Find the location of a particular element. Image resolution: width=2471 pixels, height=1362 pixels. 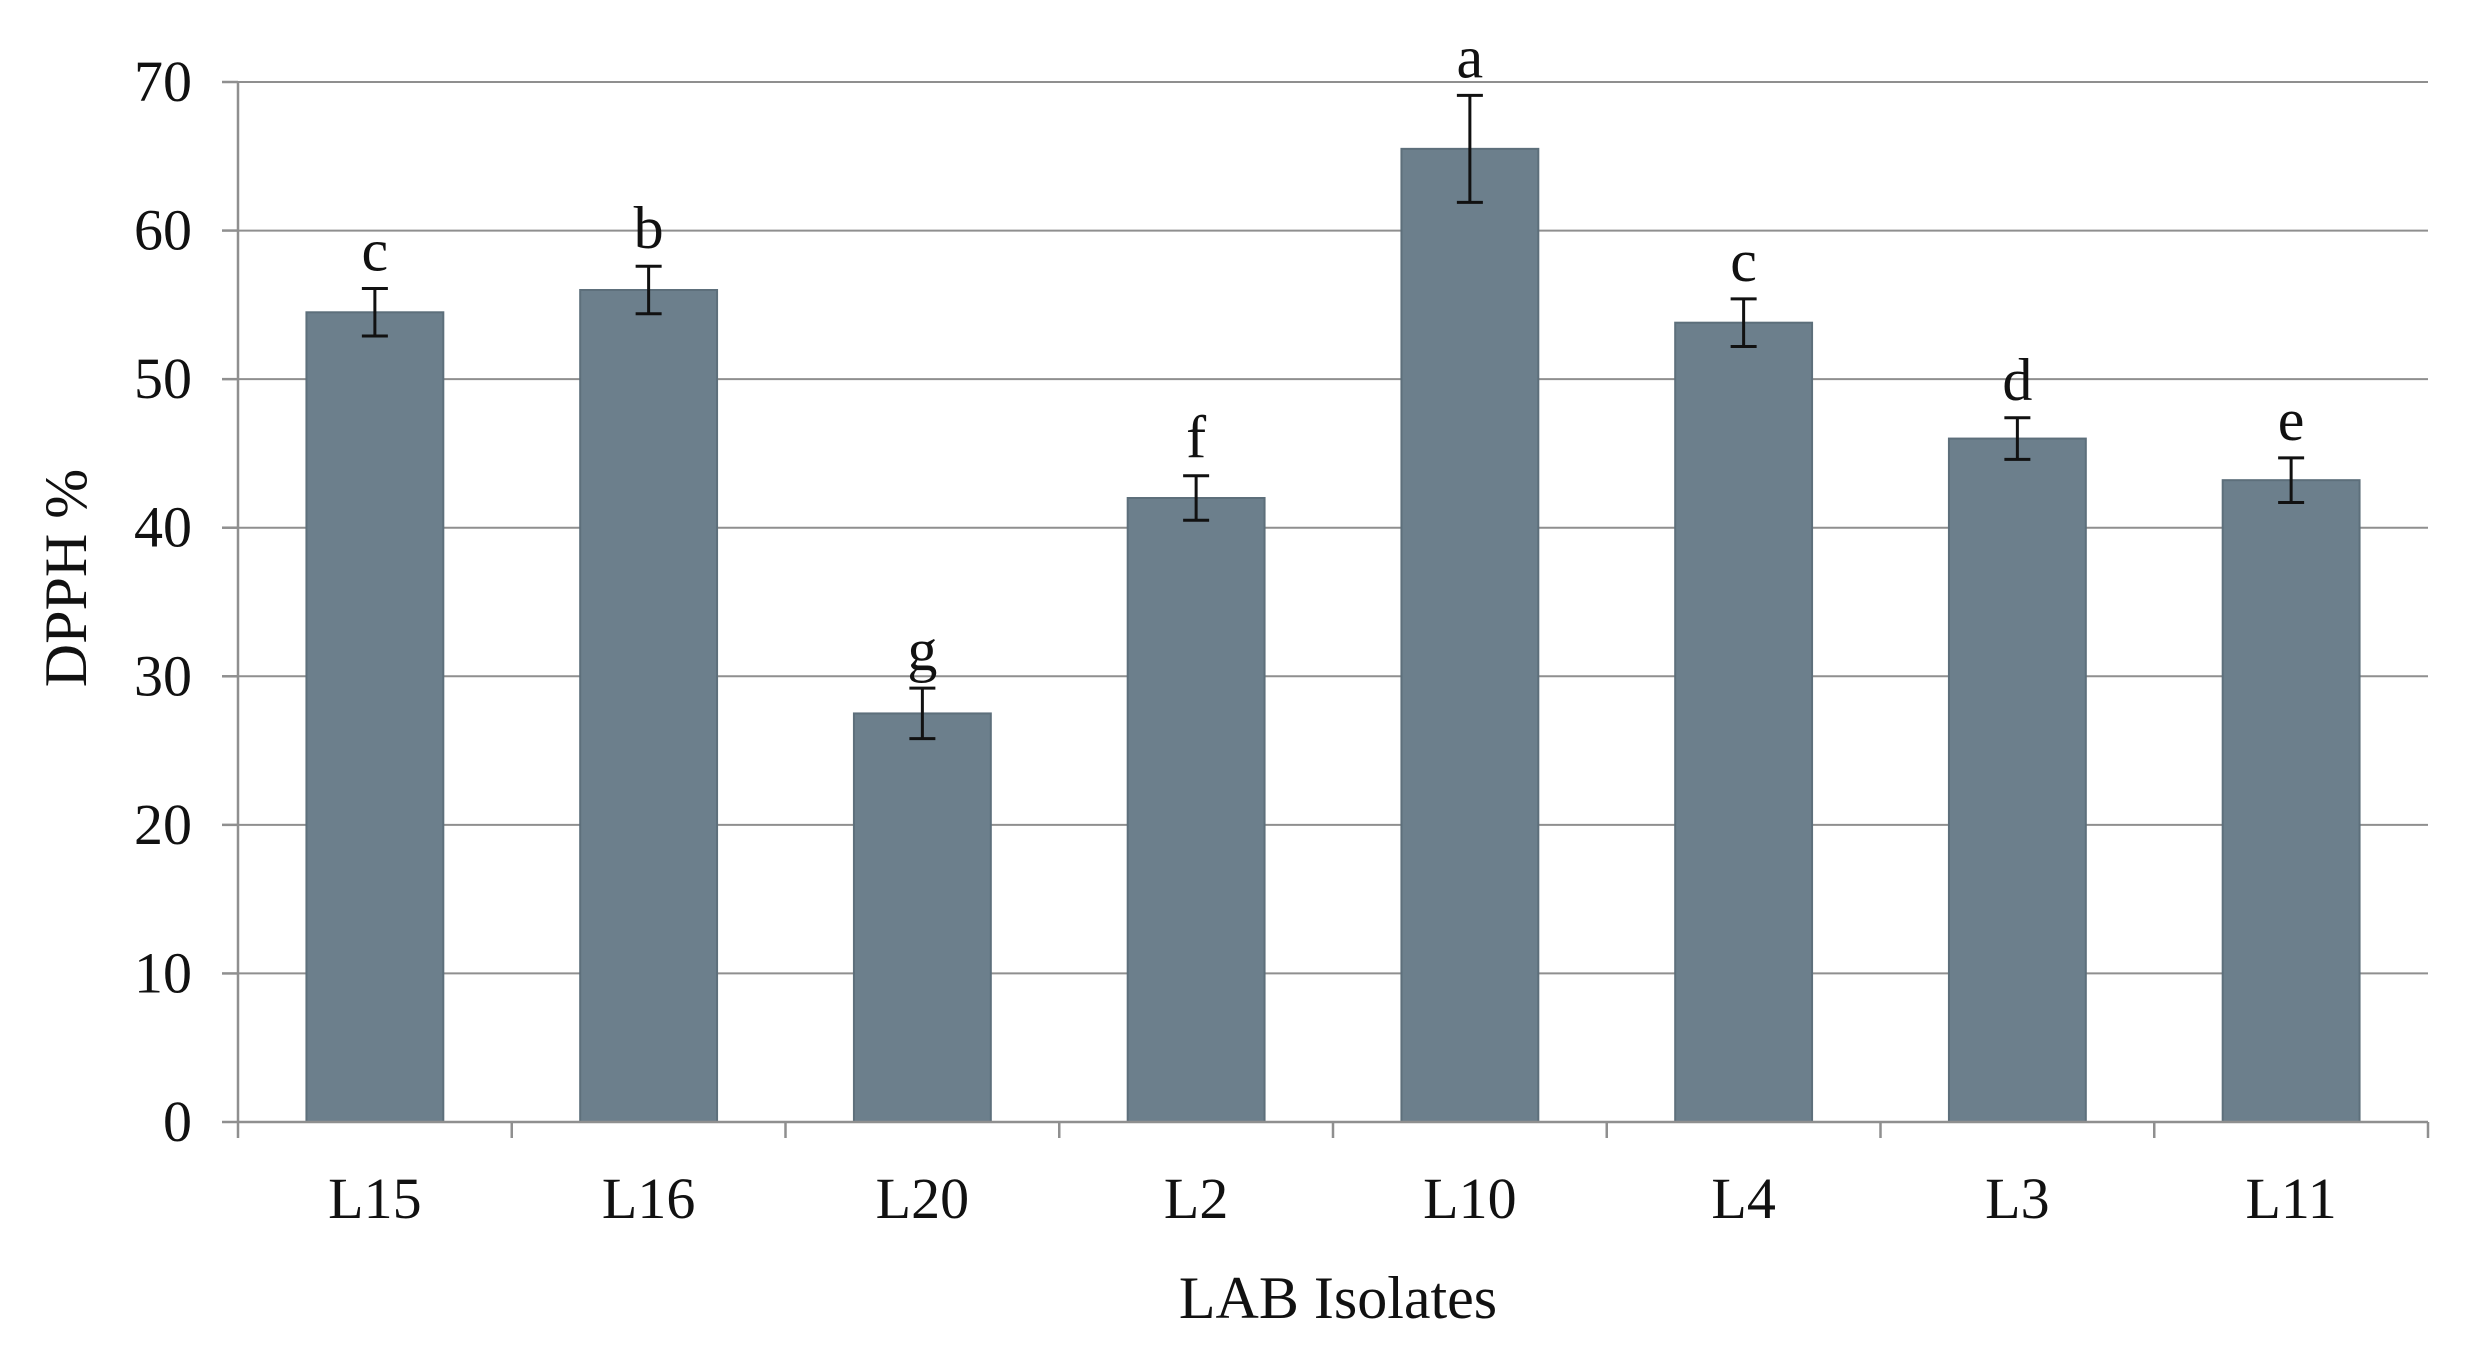

x-axis-title: LAB Isolates is located at coordinates (1338, 1298).